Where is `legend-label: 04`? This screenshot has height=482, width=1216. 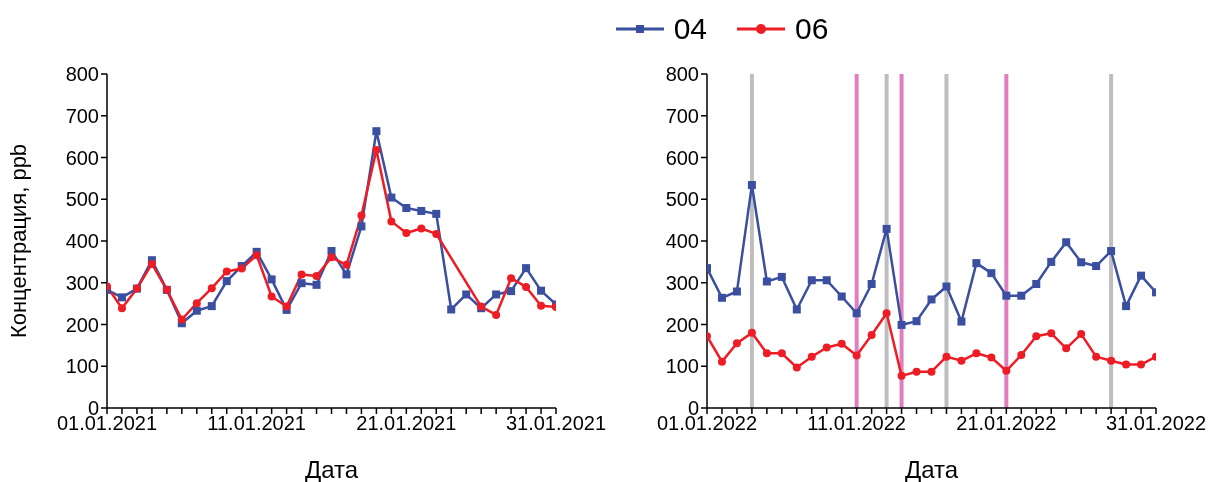 legend-label: 04 is located at coordinates (690, 29).